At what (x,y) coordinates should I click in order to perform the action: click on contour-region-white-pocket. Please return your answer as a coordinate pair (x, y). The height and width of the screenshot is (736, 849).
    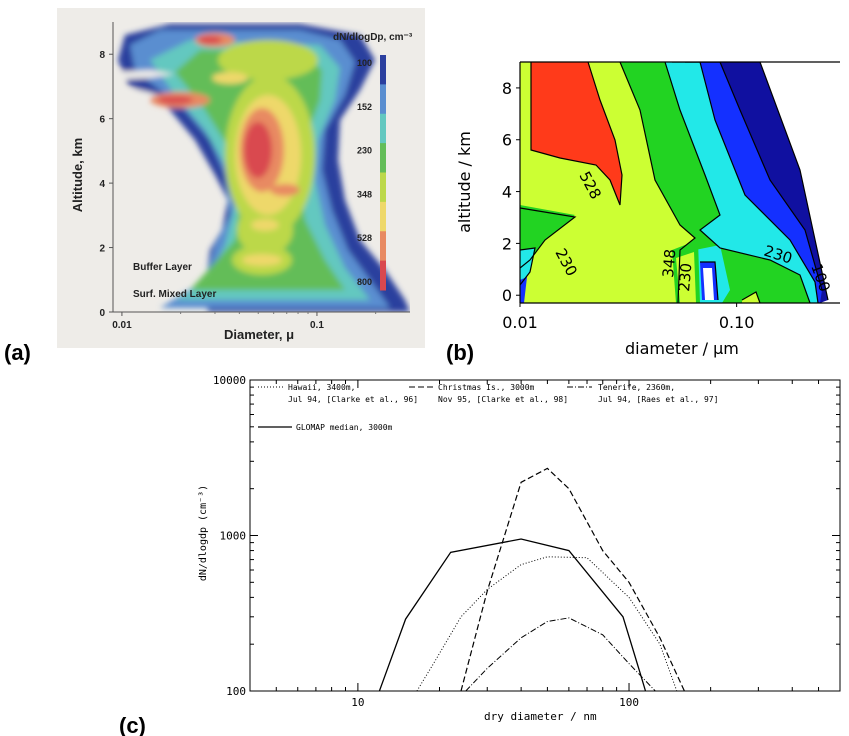
    Looking at the image, I should click on (708, 284).